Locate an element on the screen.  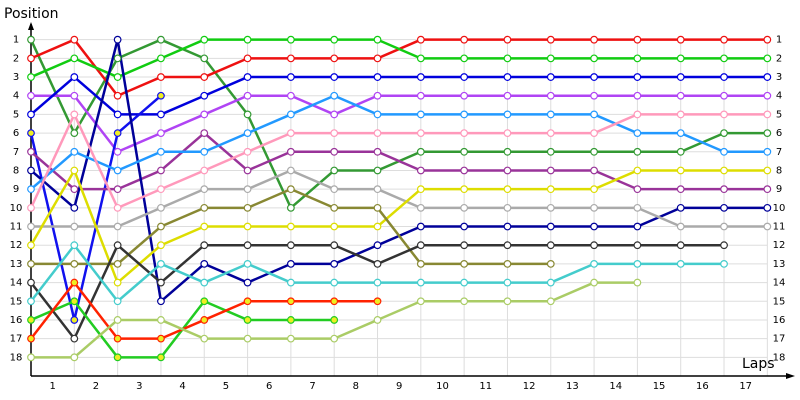
y-tick-label-right: 13 is located at coordinates (779, 264).